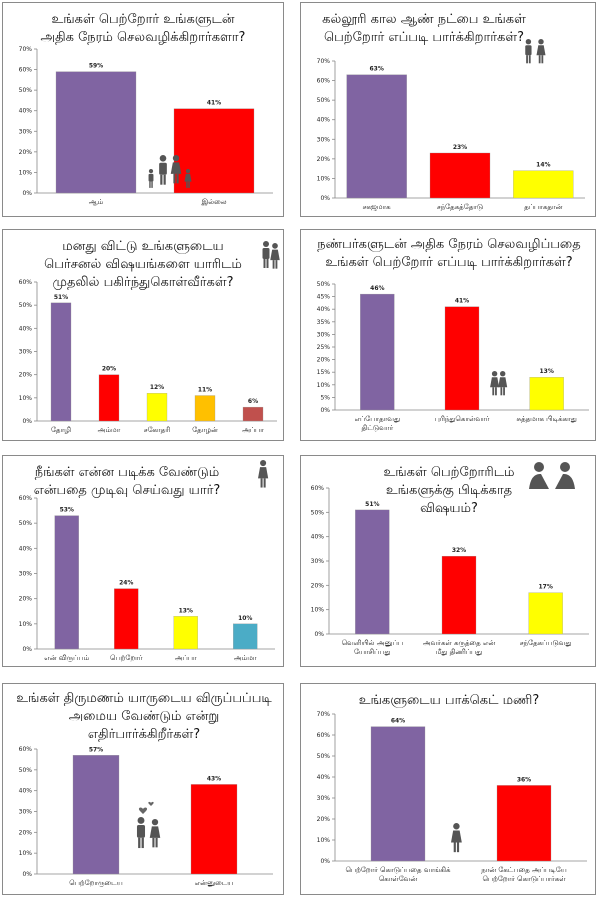 The image size is (600, 898). I want to click on data-label: 20%, so click(109, 369).